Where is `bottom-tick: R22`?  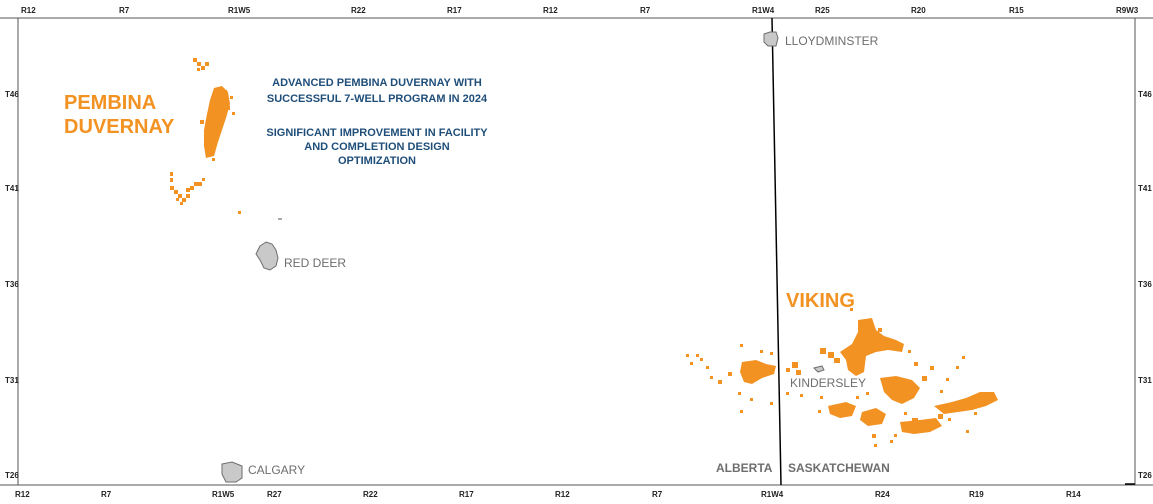 bottom-tick: R22 is located at coordinates (370, 494).